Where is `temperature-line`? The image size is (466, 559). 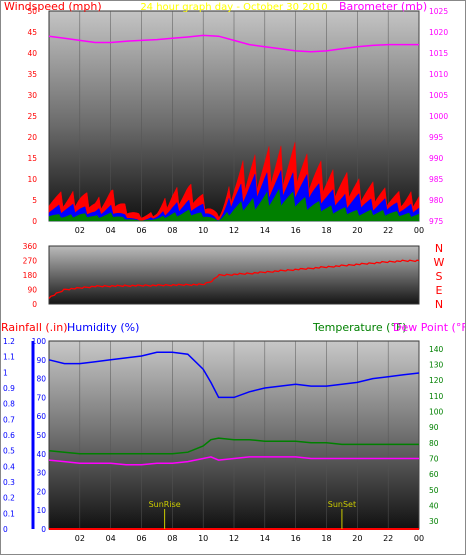
temperature-line is located at coordinates (233, 446).